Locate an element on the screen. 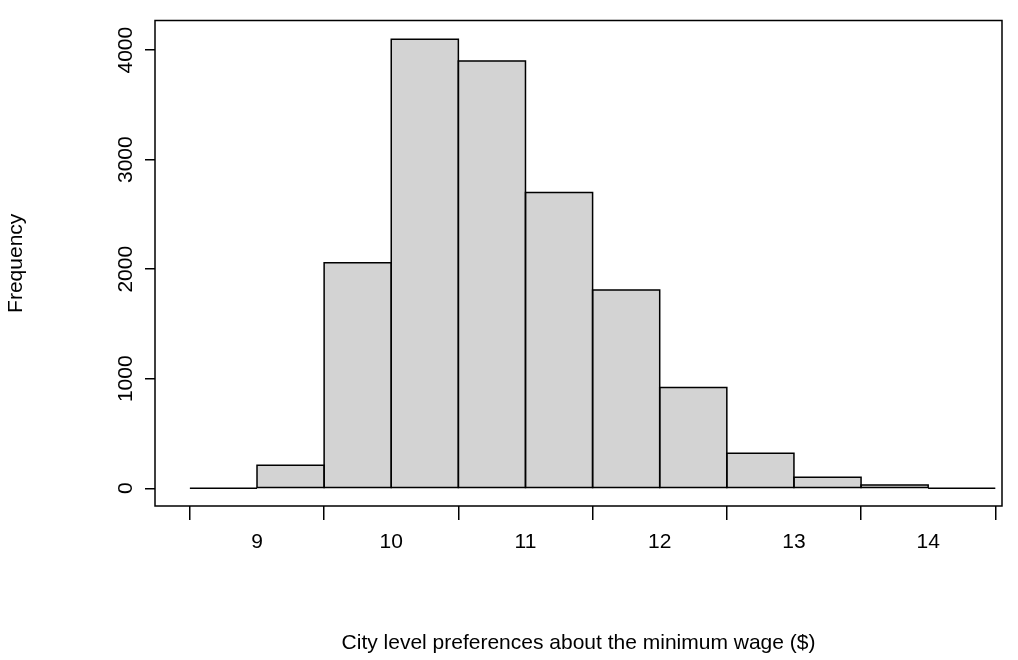 The width and height of the screenshot is (1018, 660). y-tick-label: 3000 is located at coordinates (125, 160).